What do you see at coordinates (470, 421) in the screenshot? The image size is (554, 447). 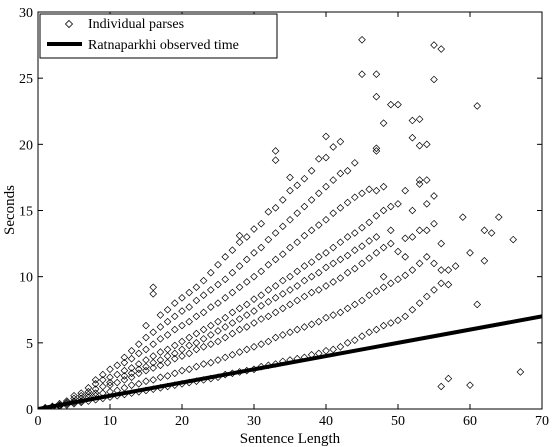 I see `x-tick-label: 60` at bounding box center [470, 421].